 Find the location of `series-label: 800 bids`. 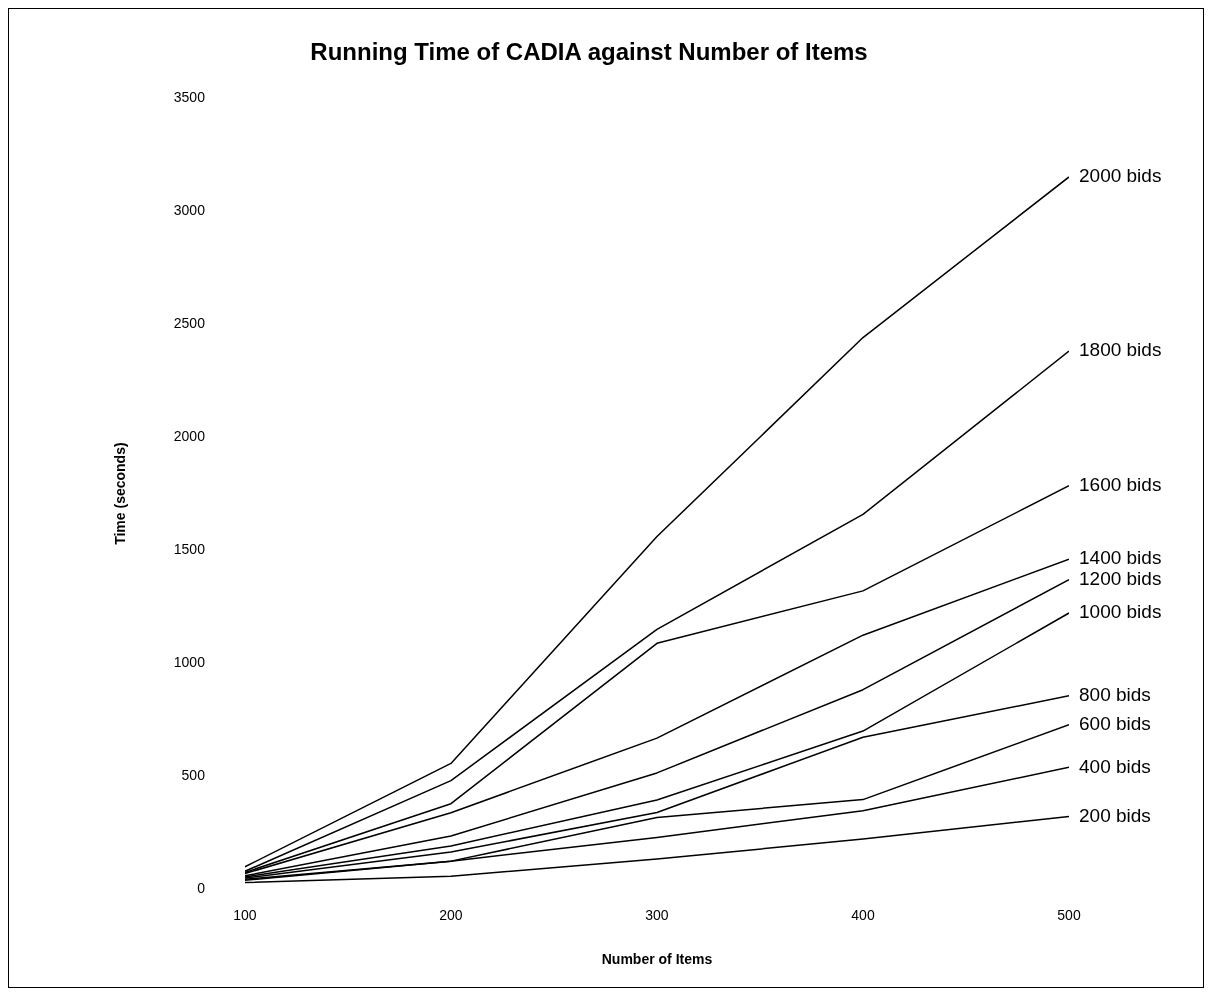

series-label: 800 bids is located at coordinates (1115, 695).